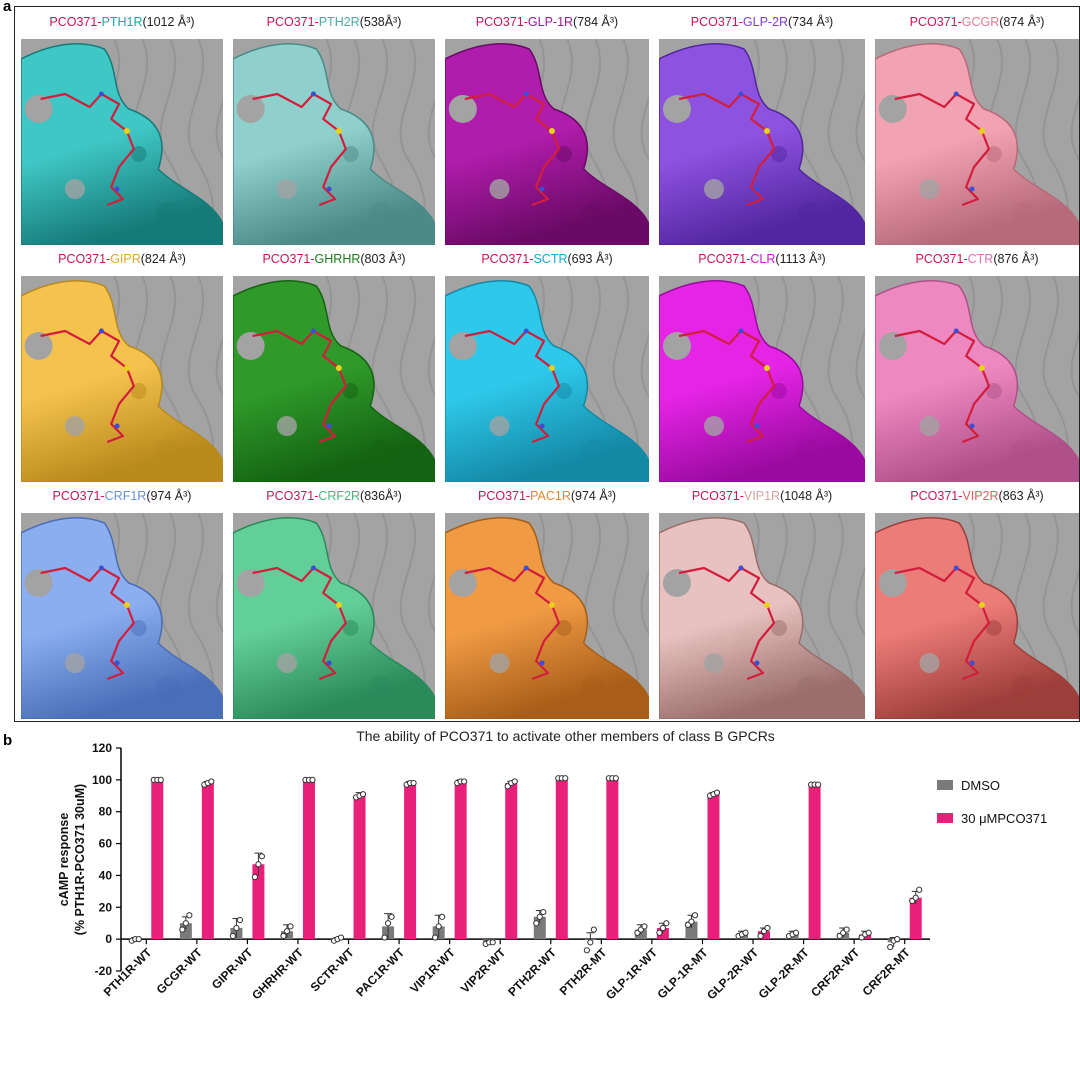  I want to click on receptor-name: GHRHR, so click(337, 259).